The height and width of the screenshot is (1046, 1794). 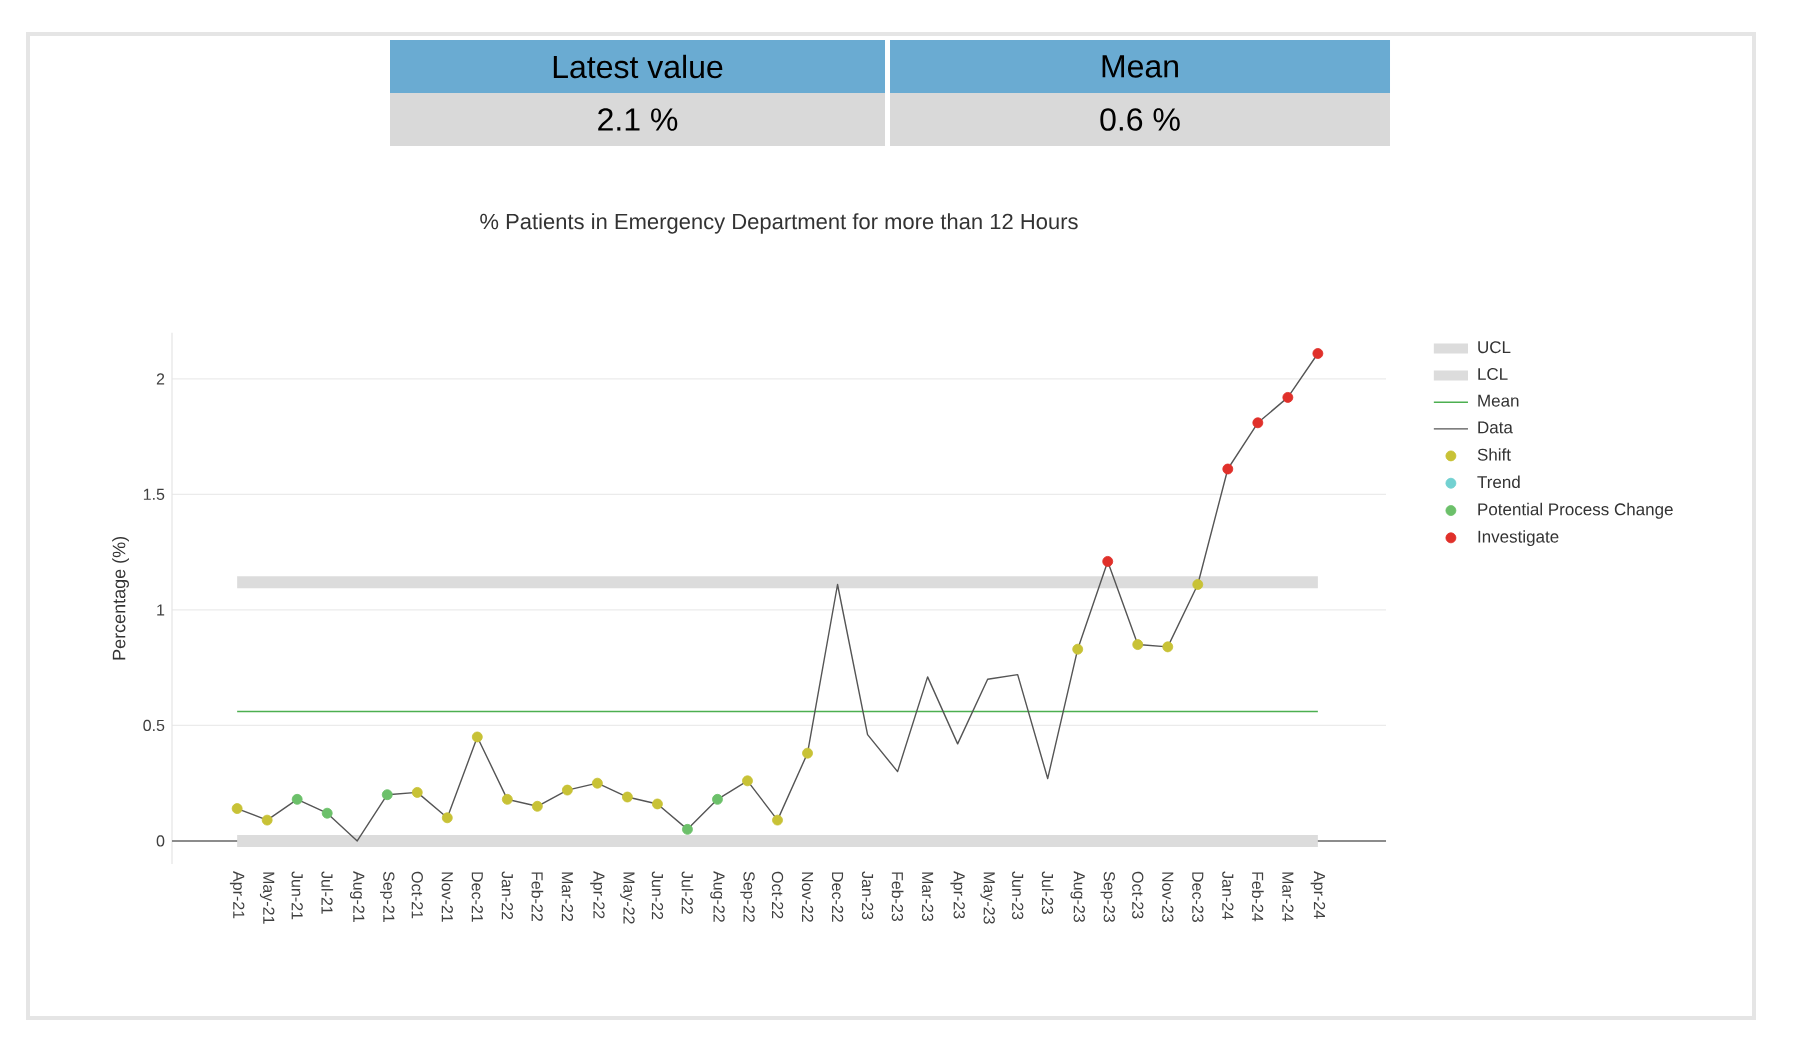 What do you see at coordinates (1575, 510) in the screenshot?
I see `legend-label: Potential Process Change` at bounding box center [1575, 510].